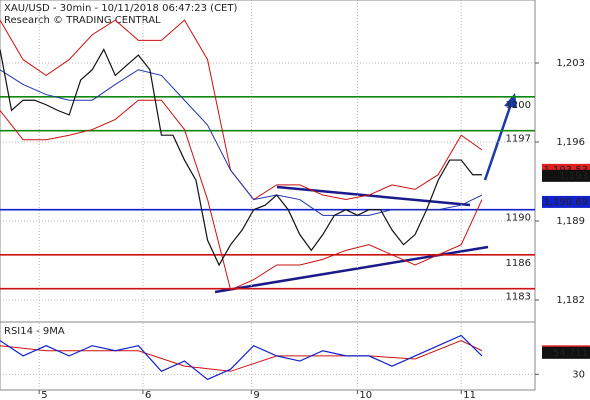 The height and width of the screenshot is (400, 590). Describe the element at coordinates (518, 297) in the screenshot. I see `level-label: 1183` at that location.